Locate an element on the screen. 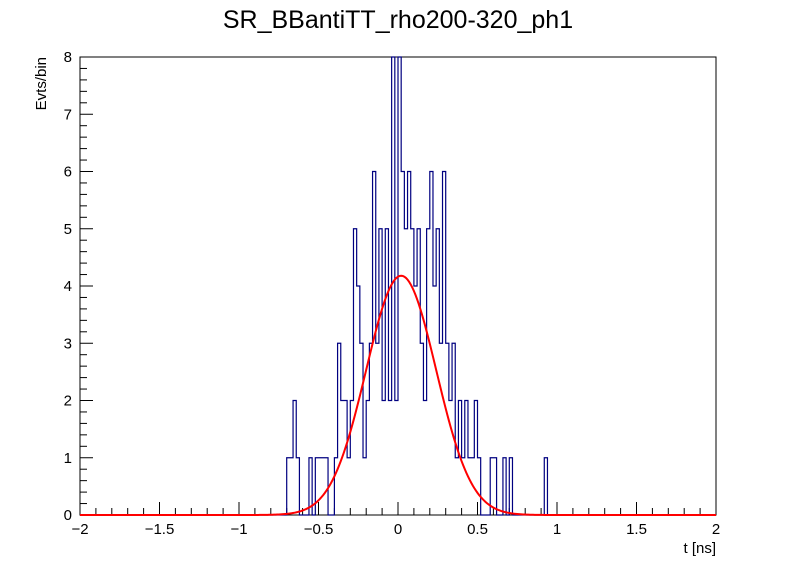 This screenshot has width=796, height=572. x-tick-label: −1.5 is located at coordinates (160, 529).